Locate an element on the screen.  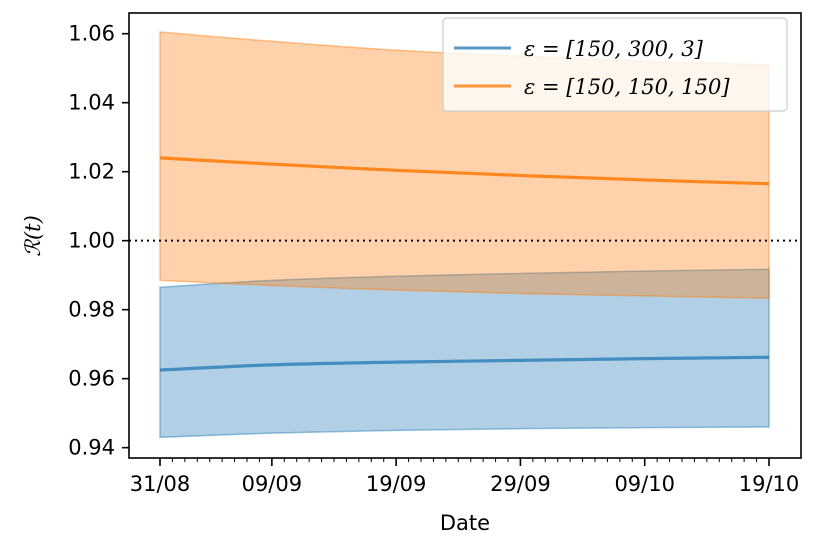
legend: ε = [150, 300, 3] ε = [150, 150, 150] is located at coordinates (615, 64).